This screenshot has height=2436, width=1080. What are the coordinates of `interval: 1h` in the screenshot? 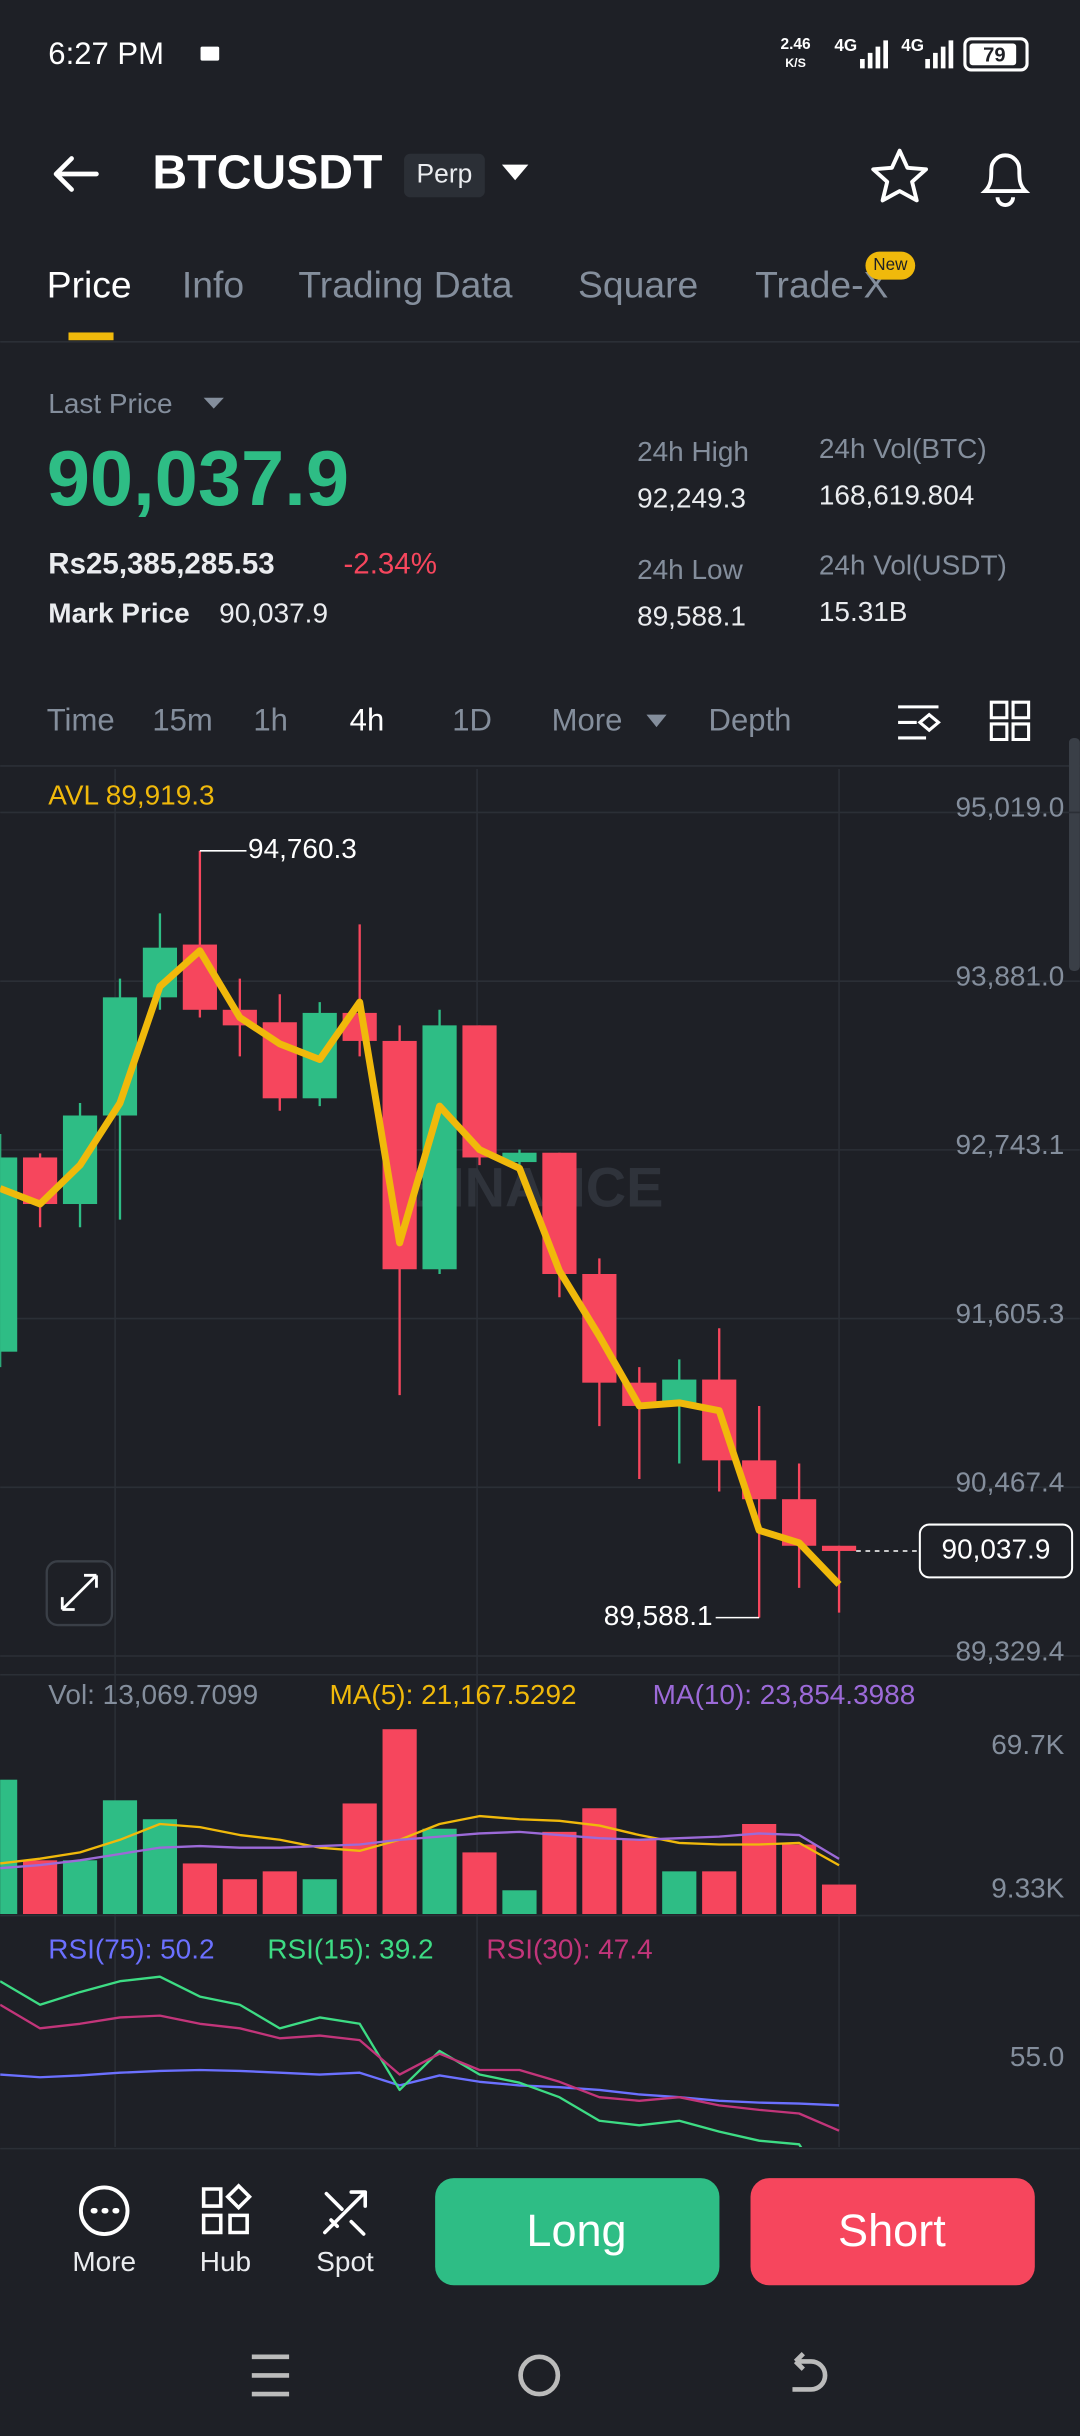 It's located at (270, 720).